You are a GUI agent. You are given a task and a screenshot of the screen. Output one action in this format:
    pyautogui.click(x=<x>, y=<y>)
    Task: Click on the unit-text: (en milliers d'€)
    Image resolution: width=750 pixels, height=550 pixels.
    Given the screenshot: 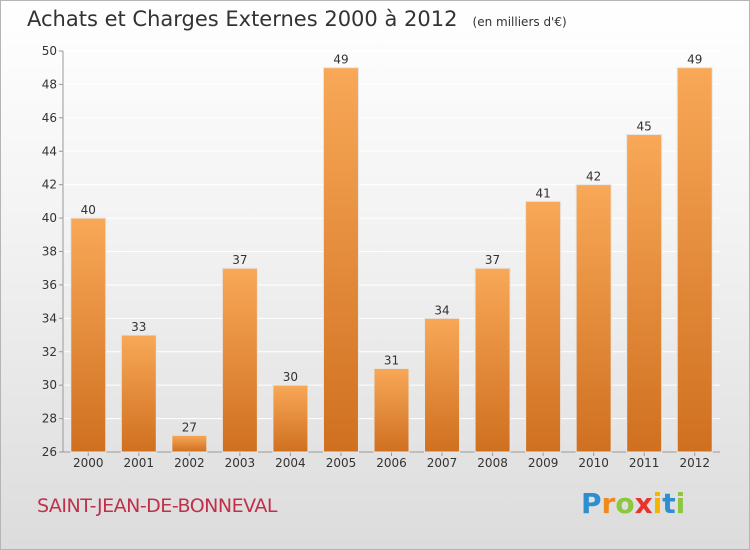 What is the action you would take?
    pyautogui.click(x=519, y=22)
    